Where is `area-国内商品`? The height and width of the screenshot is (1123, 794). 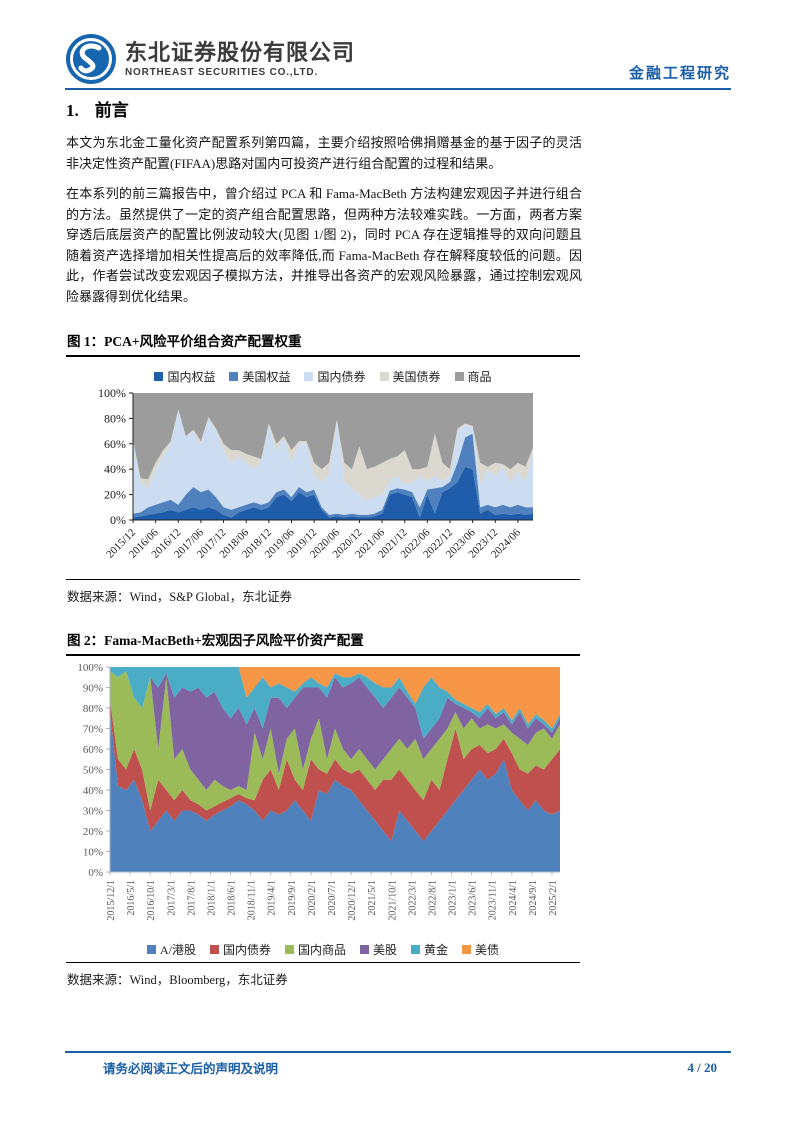
area-国内商品 is located at coordinates (335, 741).